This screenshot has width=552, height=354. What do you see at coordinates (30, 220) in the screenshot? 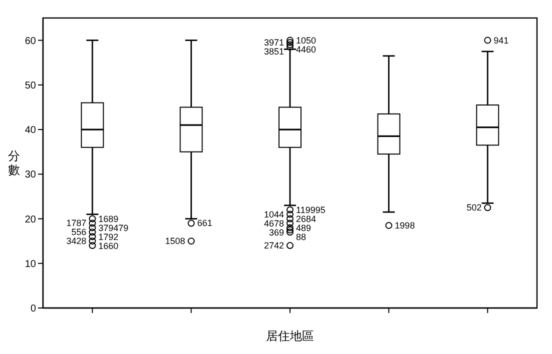
I see `y-tick-label: 20` at bounding box center [30, 220].